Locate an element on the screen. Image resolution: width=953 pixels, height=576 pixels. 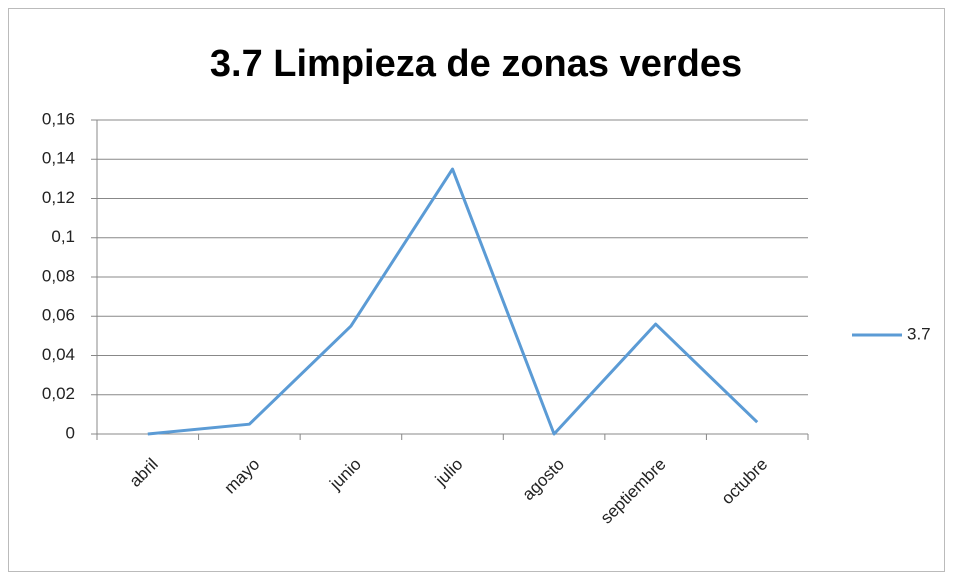
y-tick-label: 0,04 is located at coordinates (58, 354).